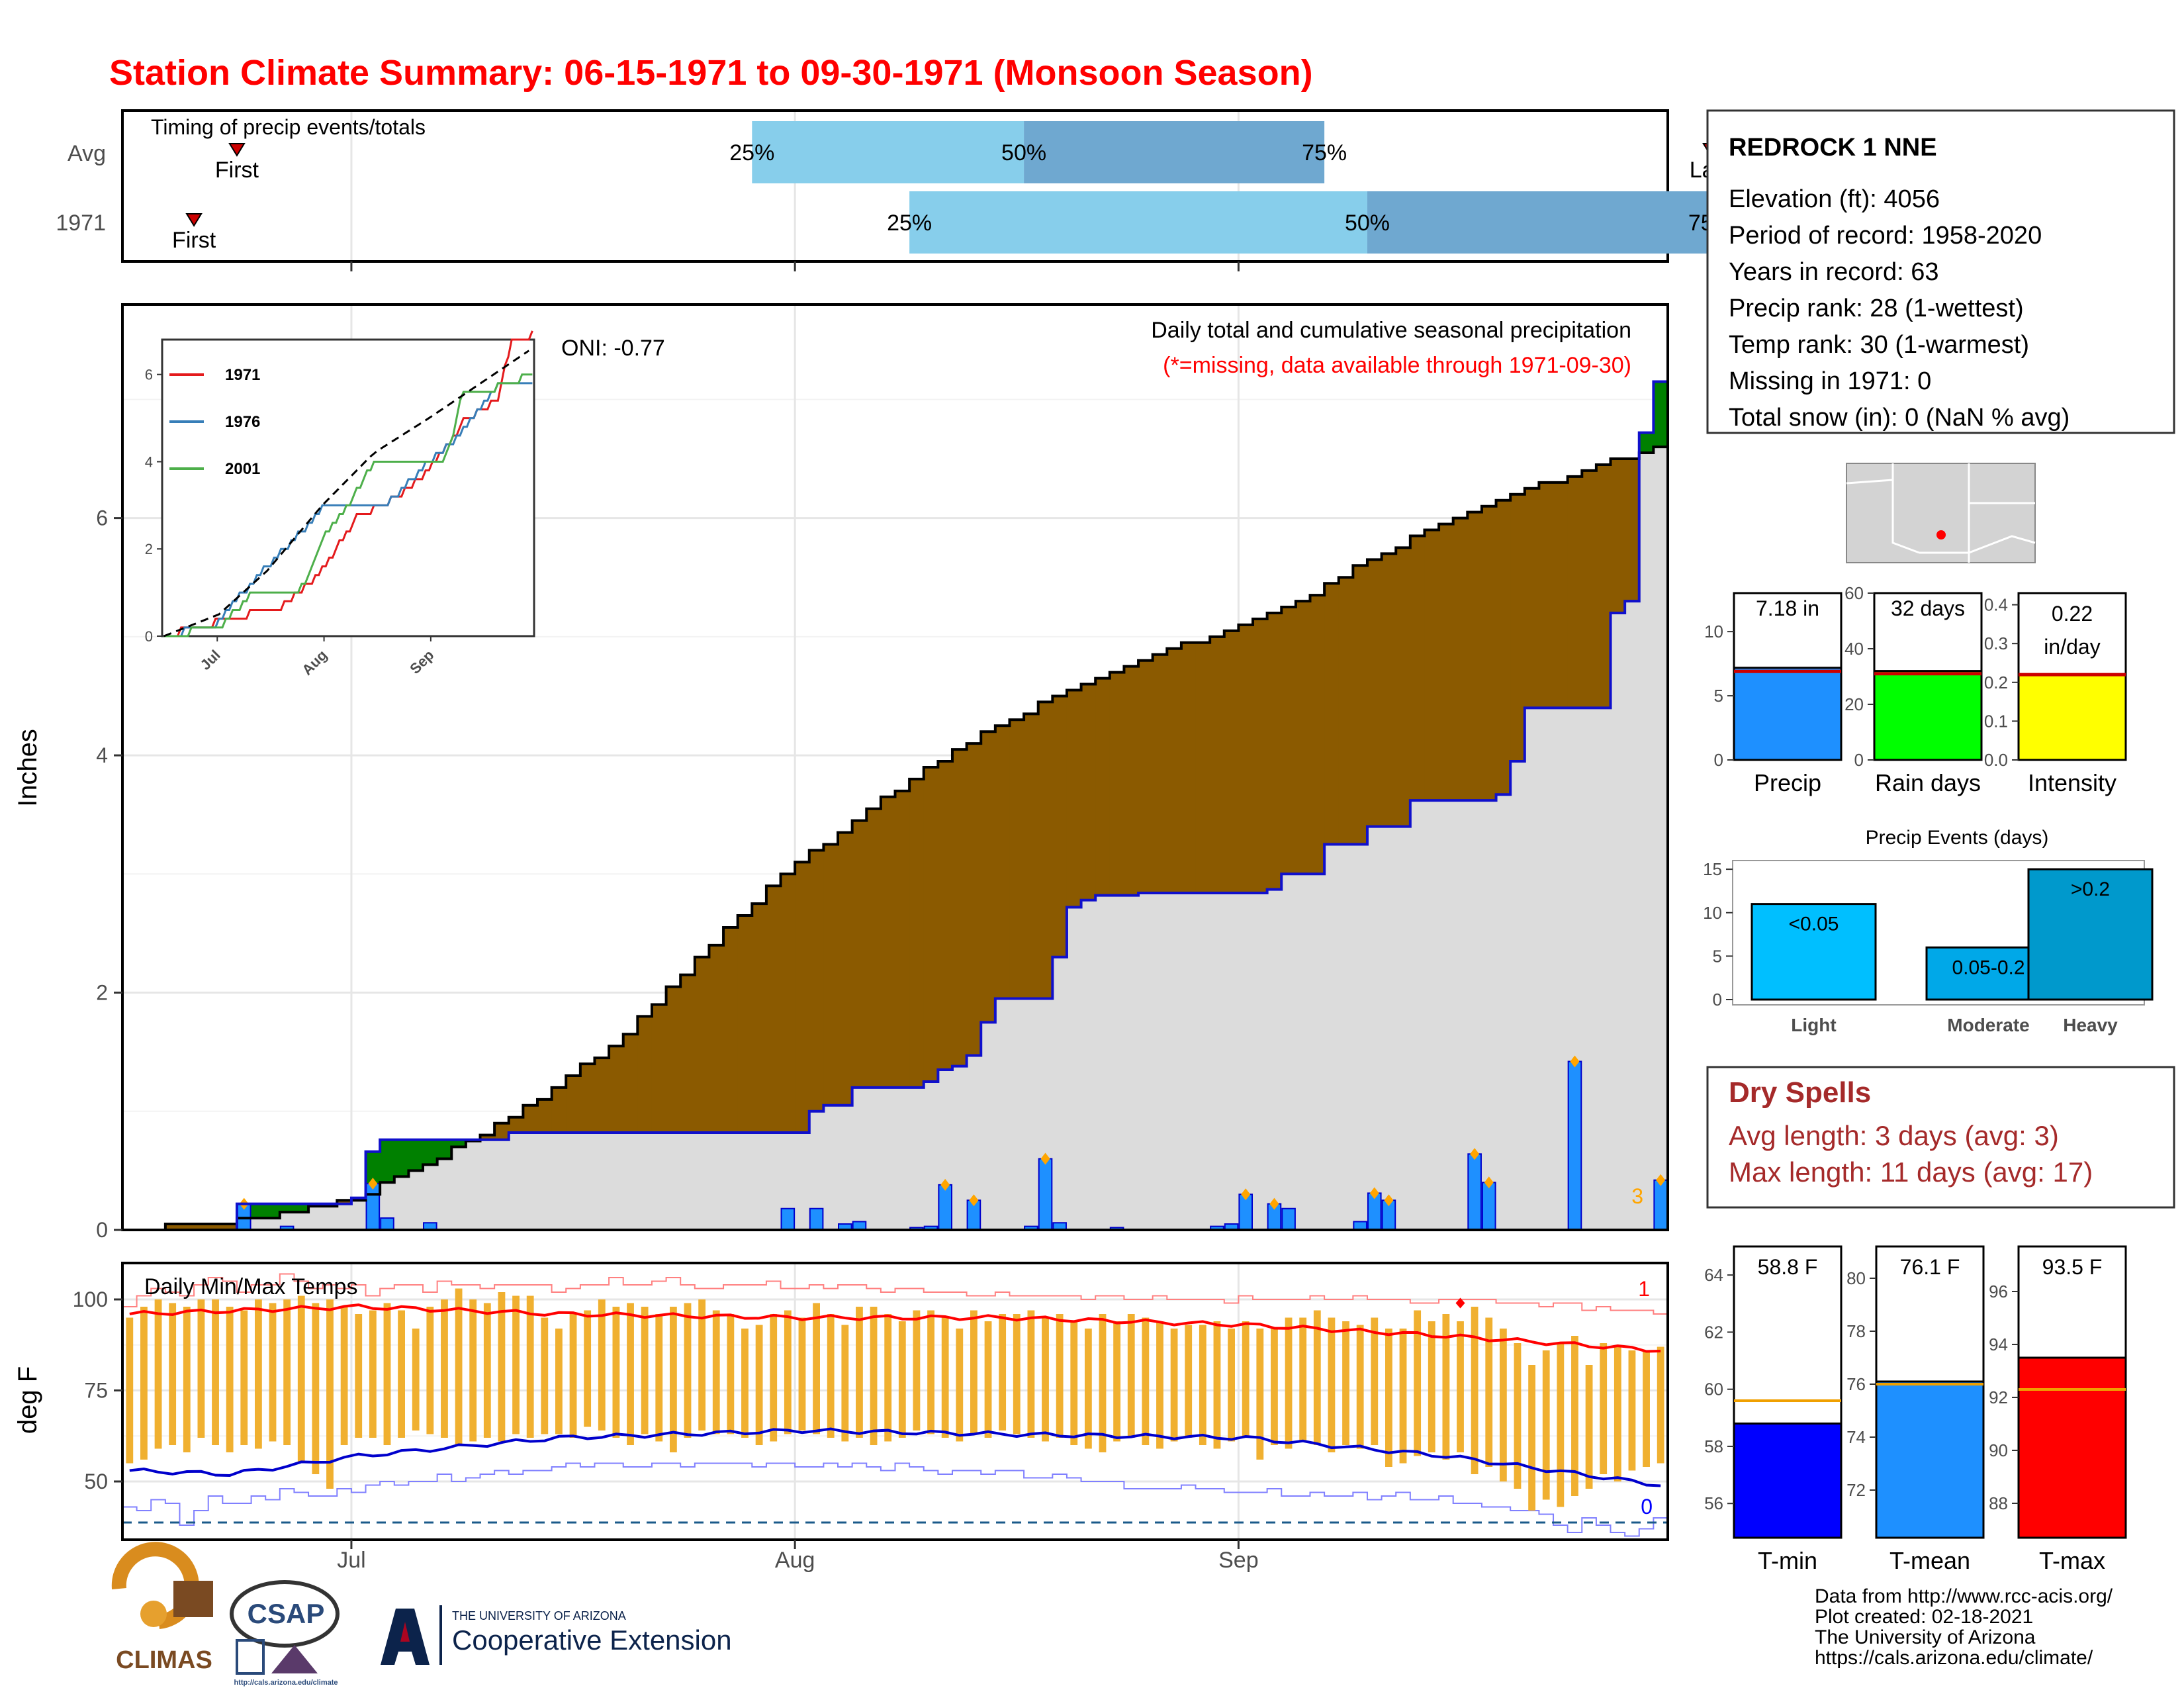 The height and width of the screenshot is (1688, 2184). What do you see at coordinates (149, 375) in the screenshot?
I see `inset-ytick-label: 6` at bounding box center [149, 375].